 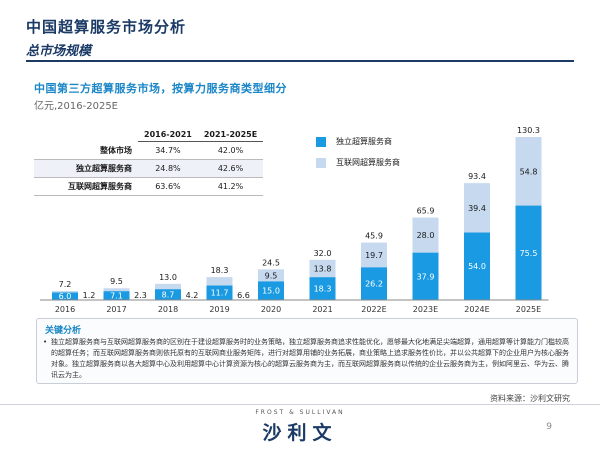 I want to click on data-label-independent: 7.1, so click(x=116, y=296).